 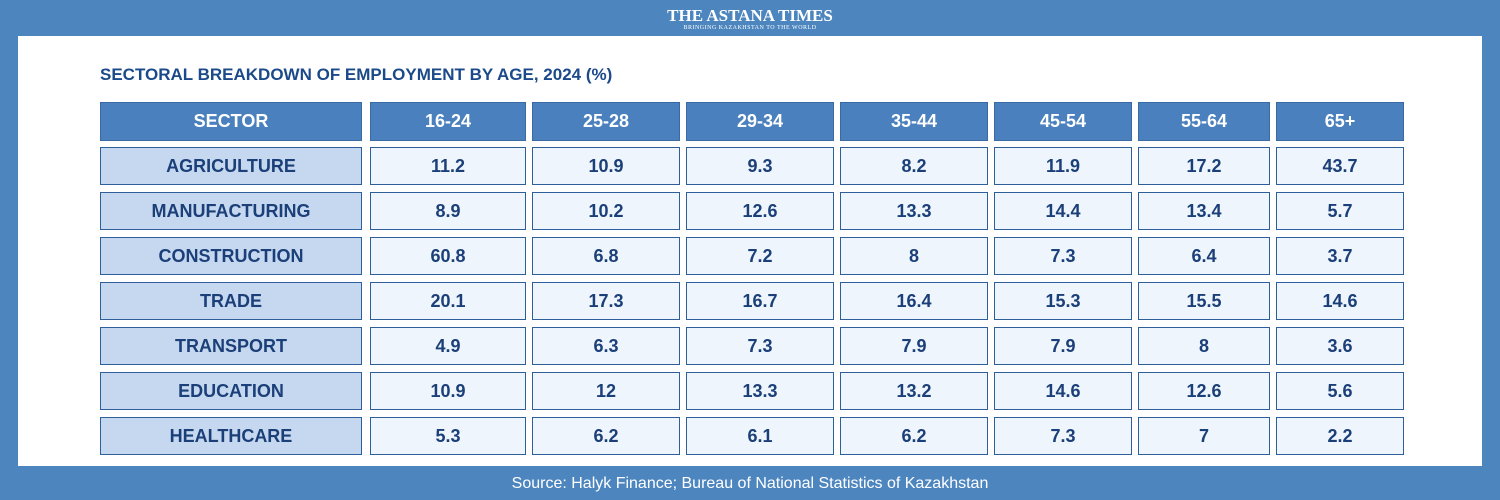 I want to click on row-label: MANUFACTURING, so click(x=231, y=211).